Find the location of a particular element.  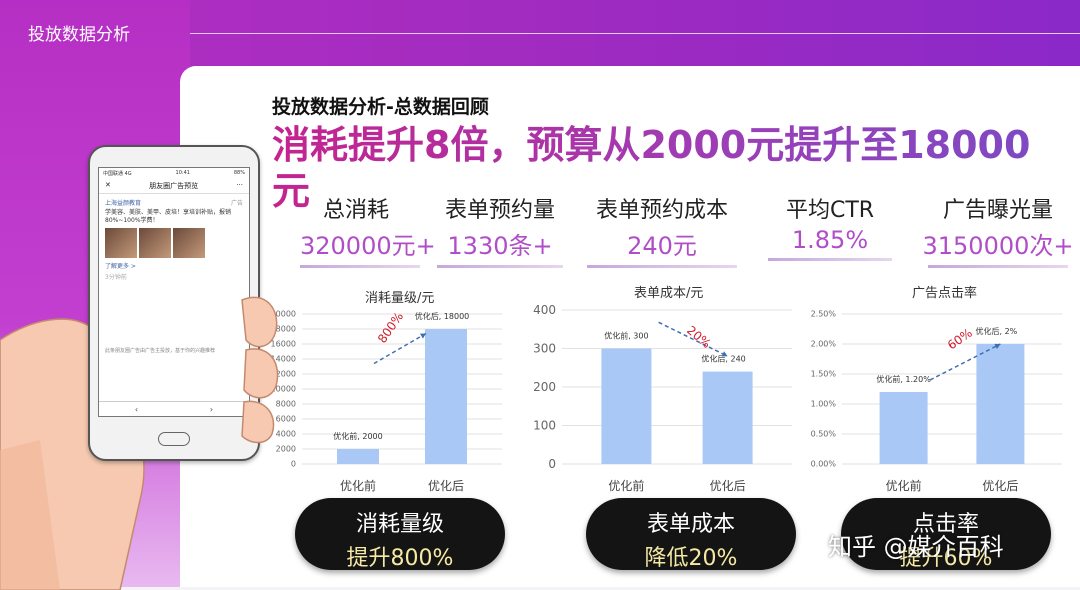

pill-line1: 点击率 is located at coordinates (945, 524).